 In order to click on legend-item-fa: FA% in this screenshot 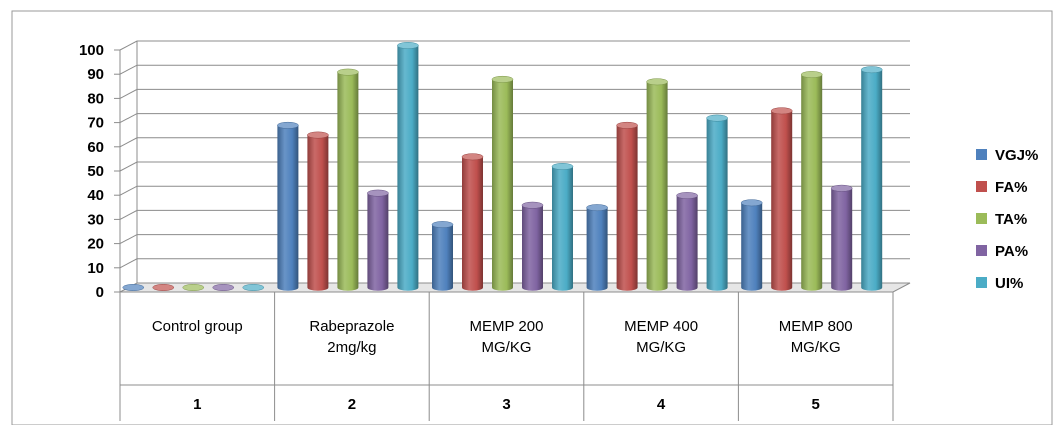, I will do `click(1002, 187)`.